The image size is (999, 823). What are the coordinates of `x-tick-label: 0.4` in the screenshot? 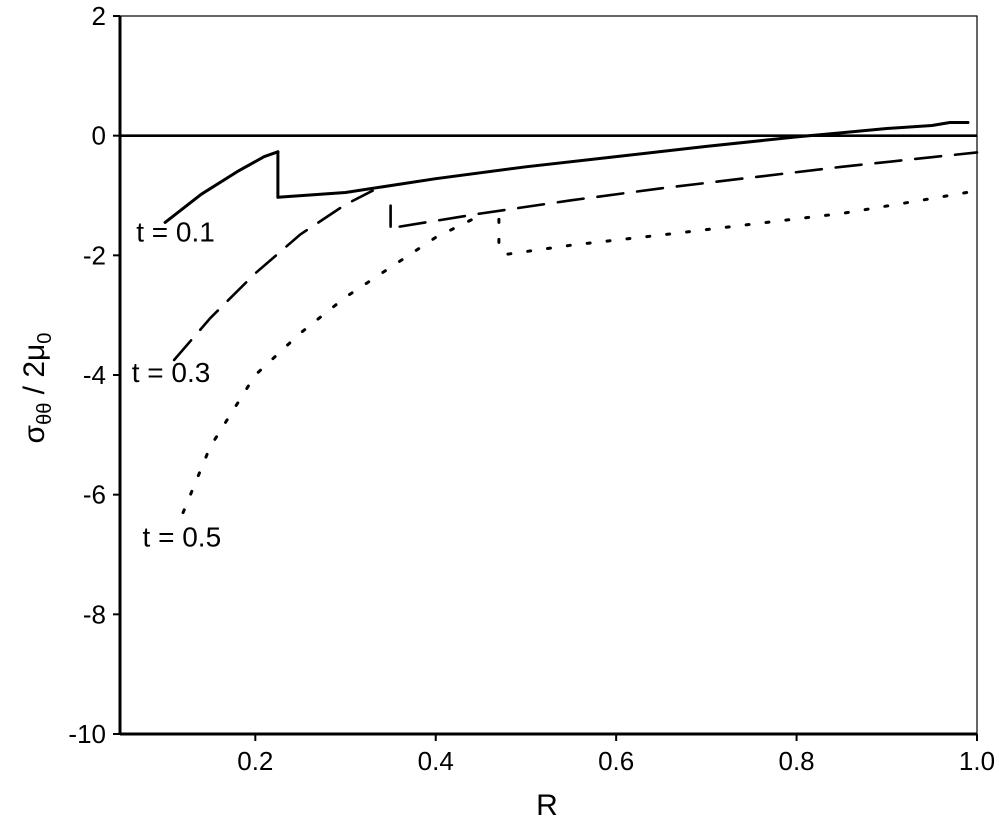 It's located at (436, 761).